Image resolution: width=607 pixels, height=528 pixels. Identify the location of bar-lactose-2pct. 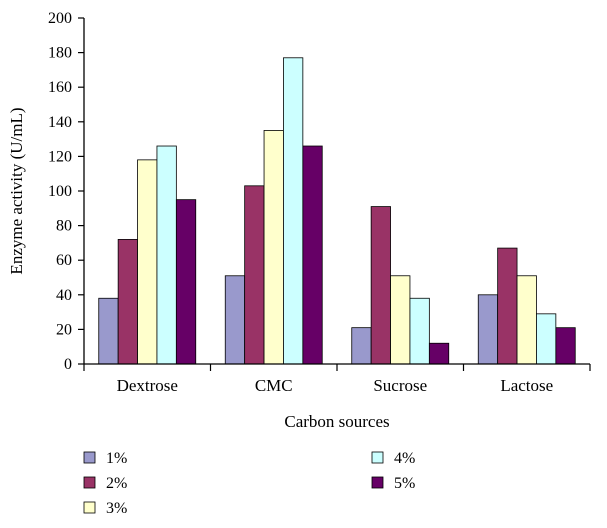
(507, 306).